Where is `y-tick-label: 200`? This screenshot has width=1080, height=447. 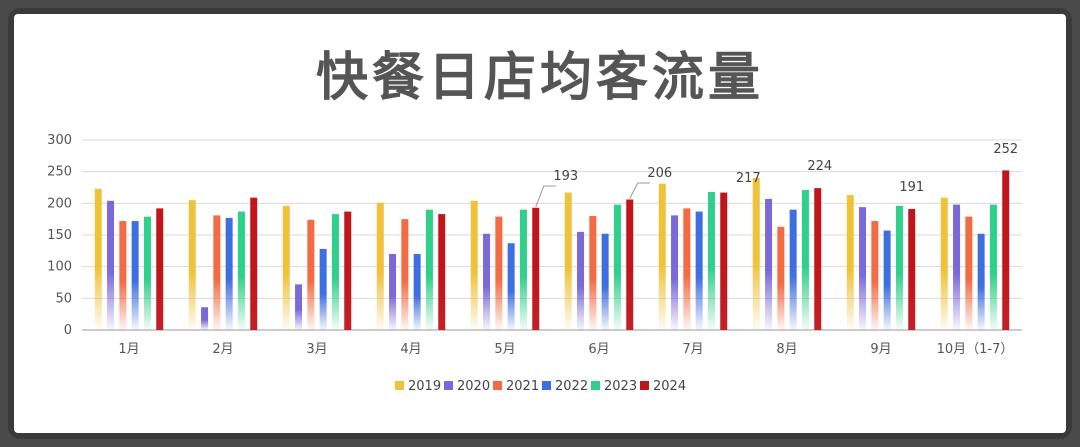 y-tick-label: 200 is located at coordinates (59, 203).